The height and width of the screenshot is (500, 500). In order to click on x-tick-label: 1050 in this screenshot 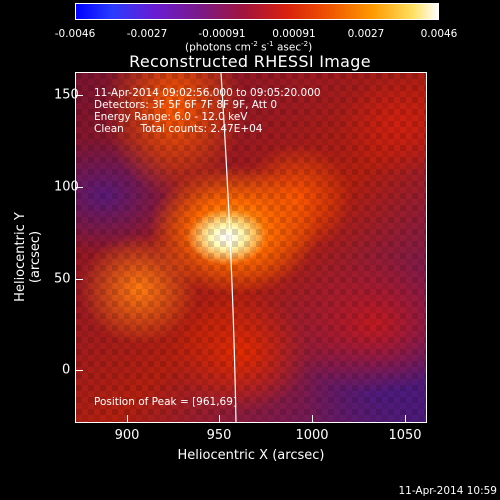, I will do `click(405, 435)`.